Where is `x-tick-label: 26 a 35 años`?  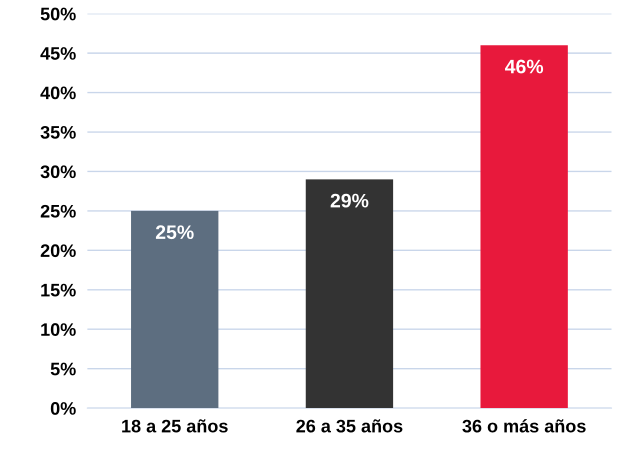
x-tick-label: 26 a 35 años is located at coordinates (349, 426).